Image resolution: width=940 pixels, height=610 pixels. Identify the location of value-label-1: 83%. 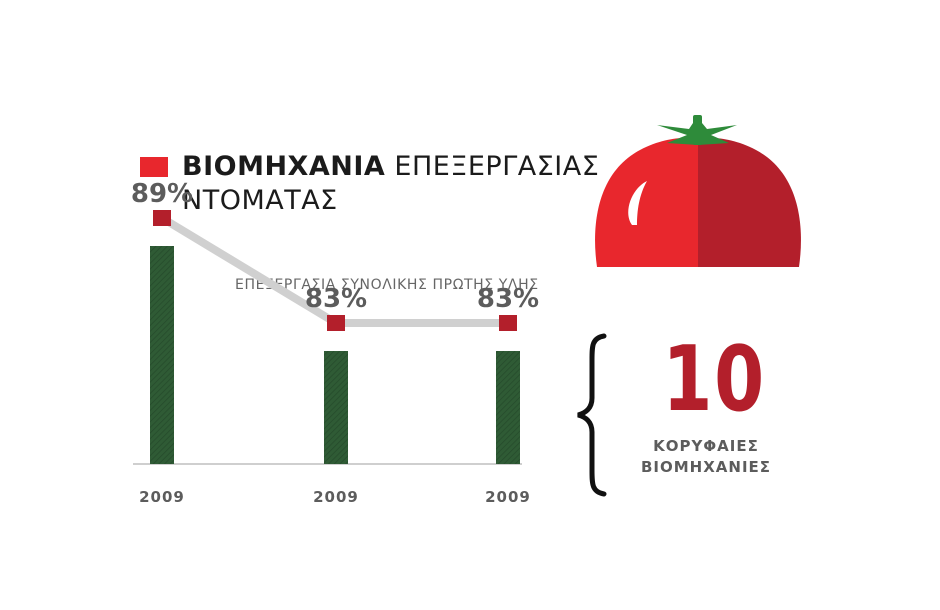
(336, 299).